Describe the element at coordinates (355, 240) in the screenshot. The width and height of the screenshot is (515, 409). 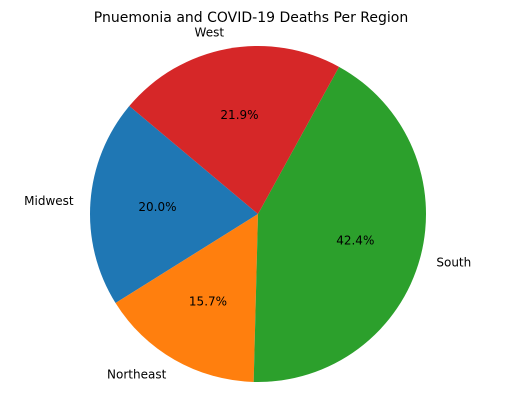
I see `slice-percent-south: 42.4%` at that location.